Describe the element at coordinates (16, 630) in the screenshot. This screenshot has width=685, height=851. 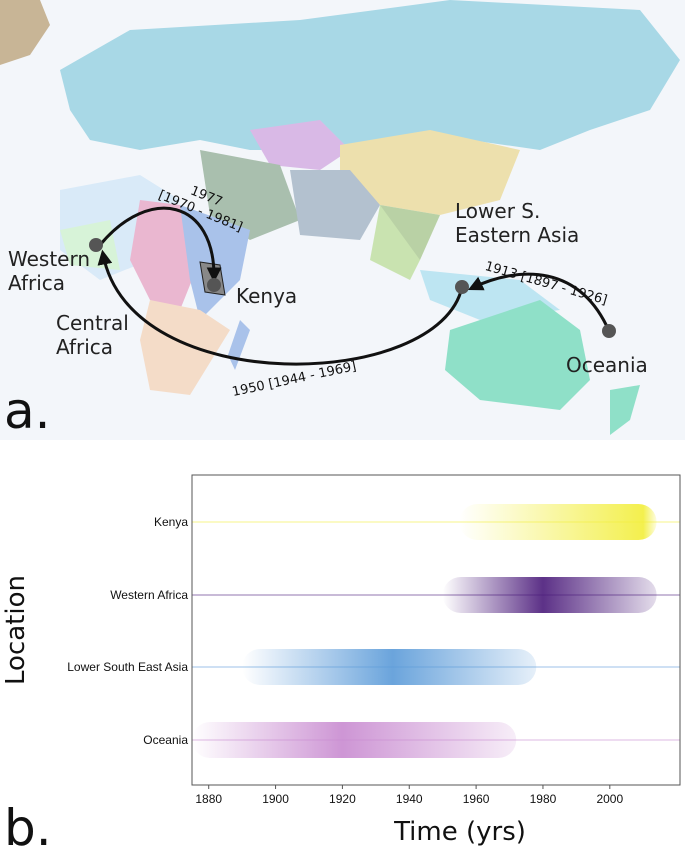
I see `y-axis-label: Location` at that location.